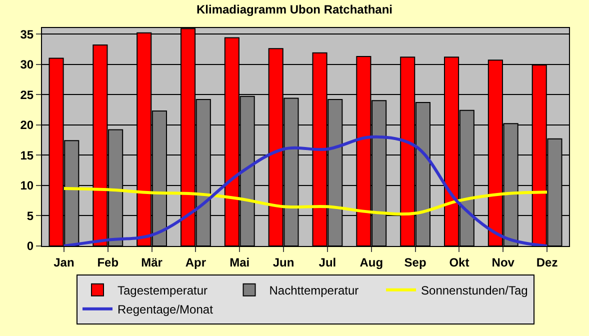  I want to click on legend-label: Sonnenstunden/Tag, so click(474, 291).